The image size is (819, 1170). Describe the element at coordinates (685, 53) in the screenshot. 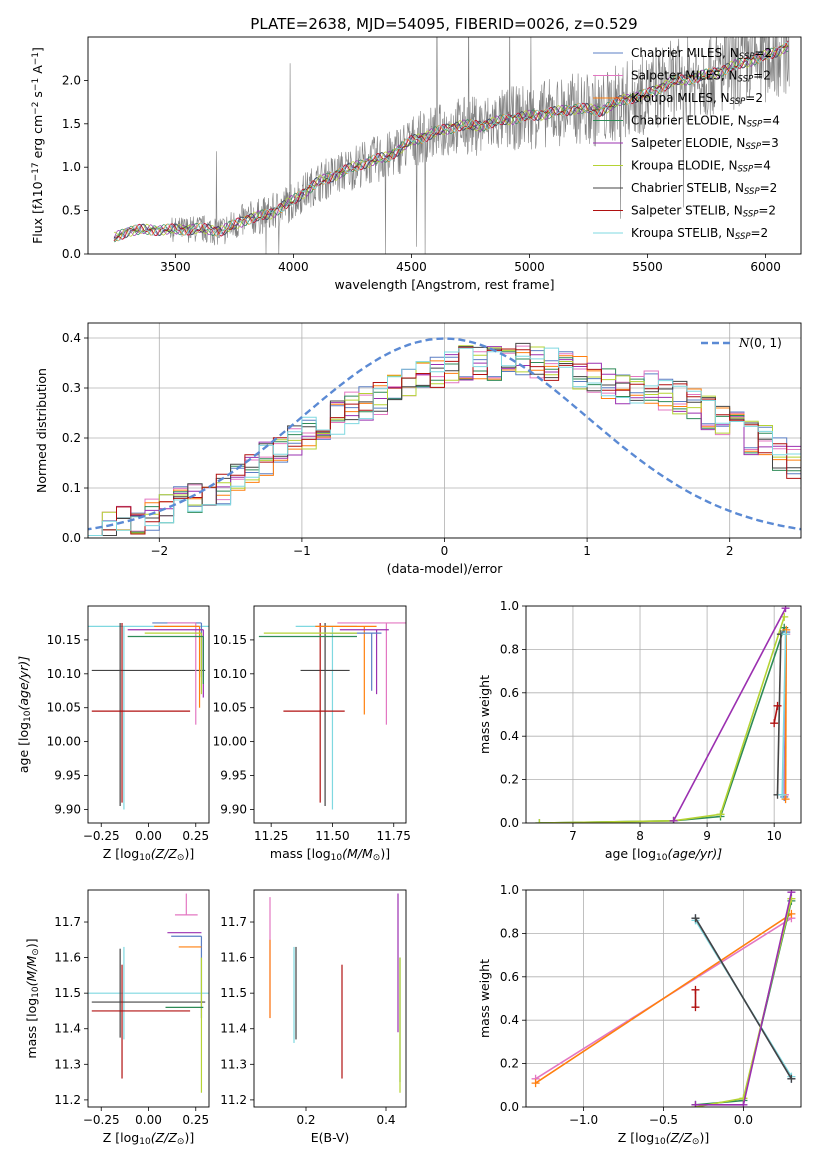

I see `legend-label: Chabrier MILES, N` at that location.